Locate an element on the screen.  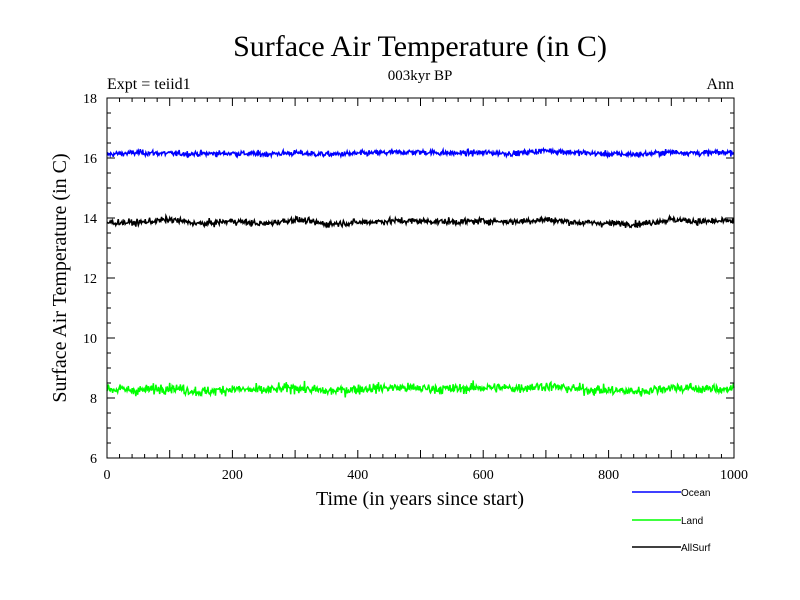
season-label: Ann is located at coordinates (720, 84).